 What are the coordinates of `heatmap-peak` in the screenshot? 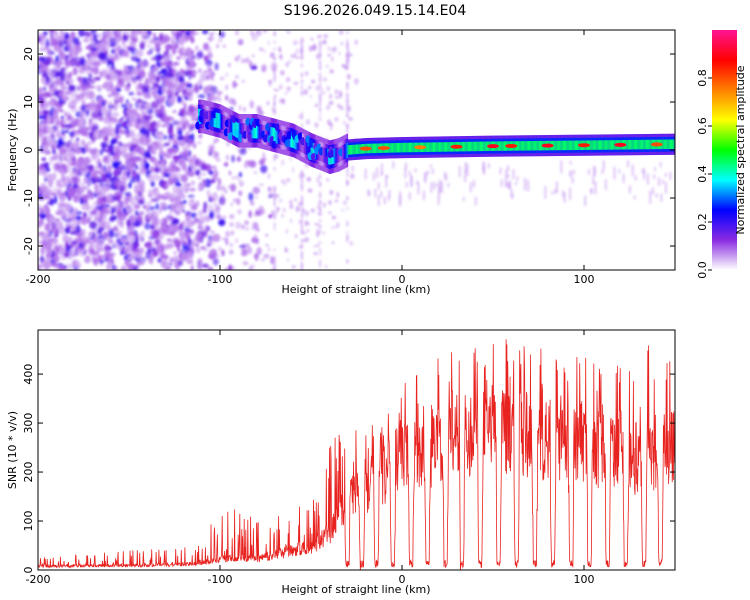 It's located at (493, 146).